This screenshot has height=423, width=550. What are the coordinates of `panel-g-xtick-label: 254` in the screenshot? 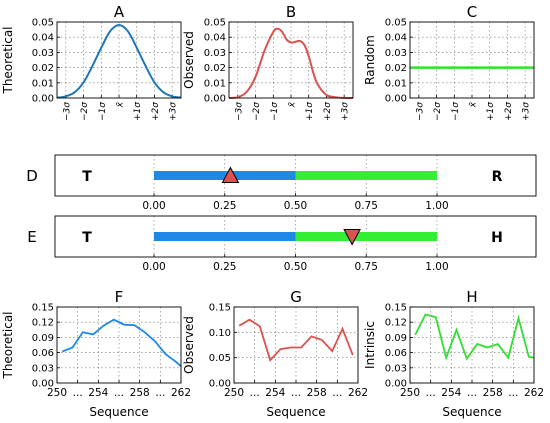 It's located at (275, 393).